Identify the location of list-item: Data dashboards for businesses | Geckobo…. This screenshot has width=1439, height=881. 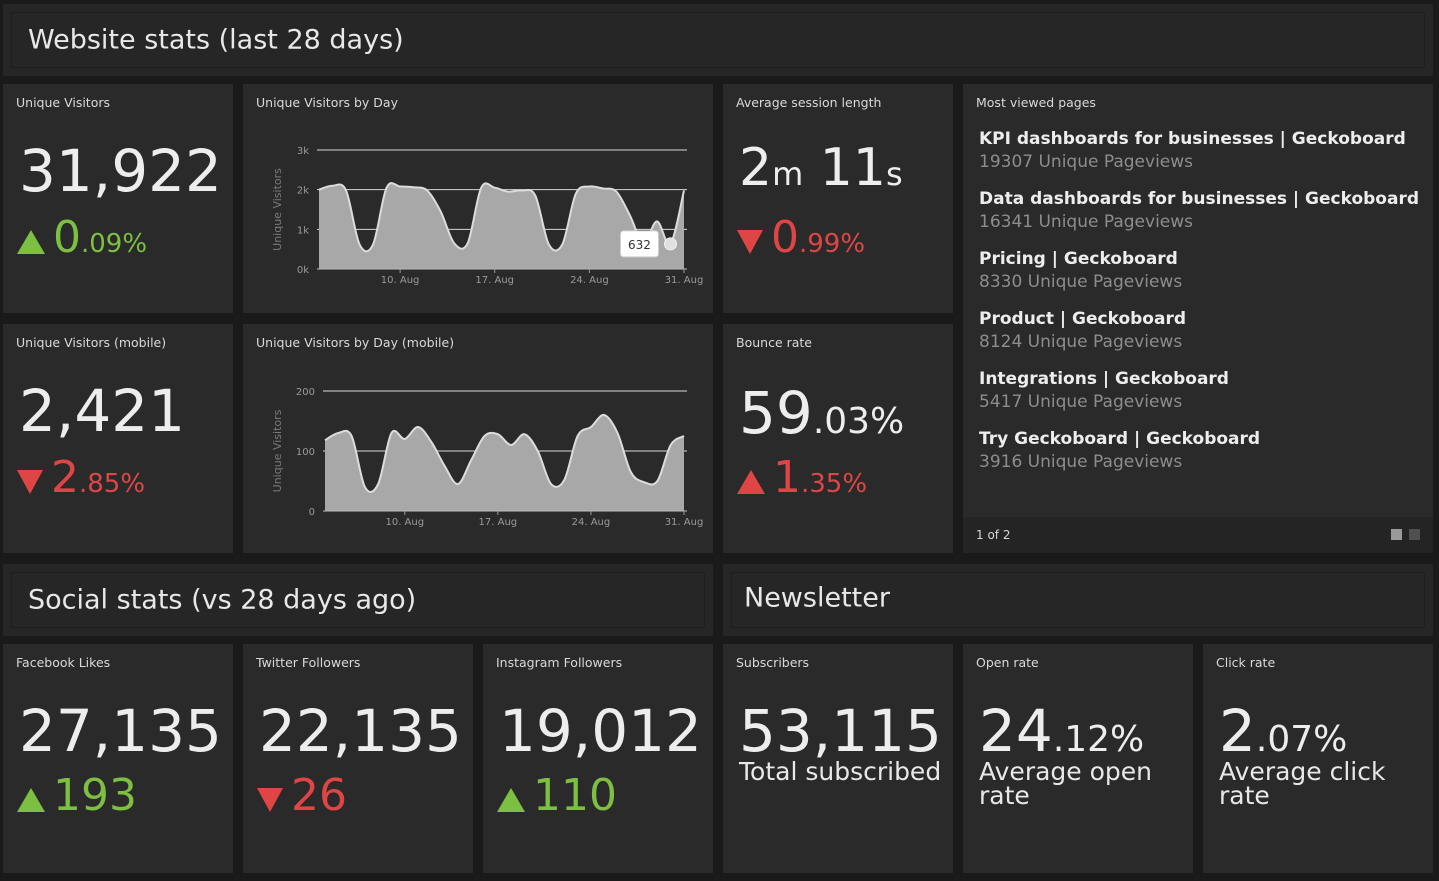
(1199, 218).